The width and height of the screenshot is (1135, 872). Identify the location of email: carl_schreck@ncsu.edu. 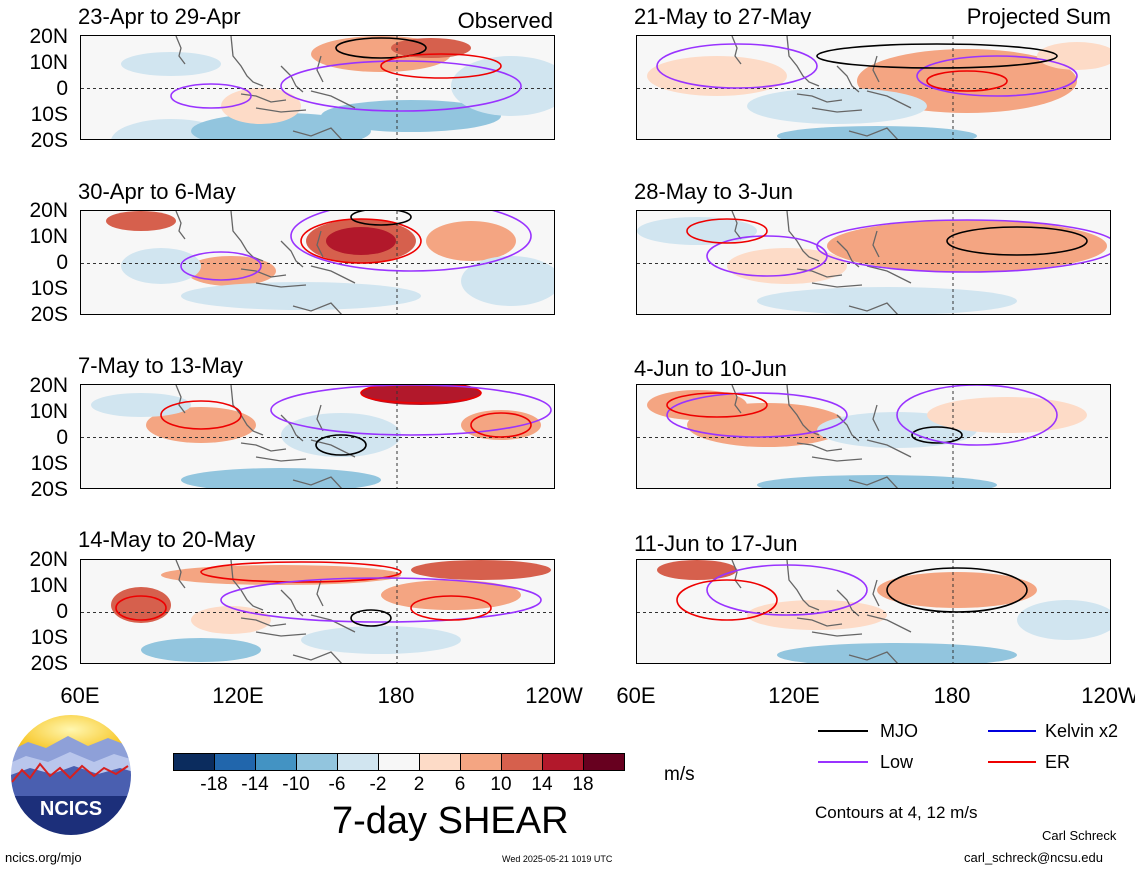
(1033, 857).